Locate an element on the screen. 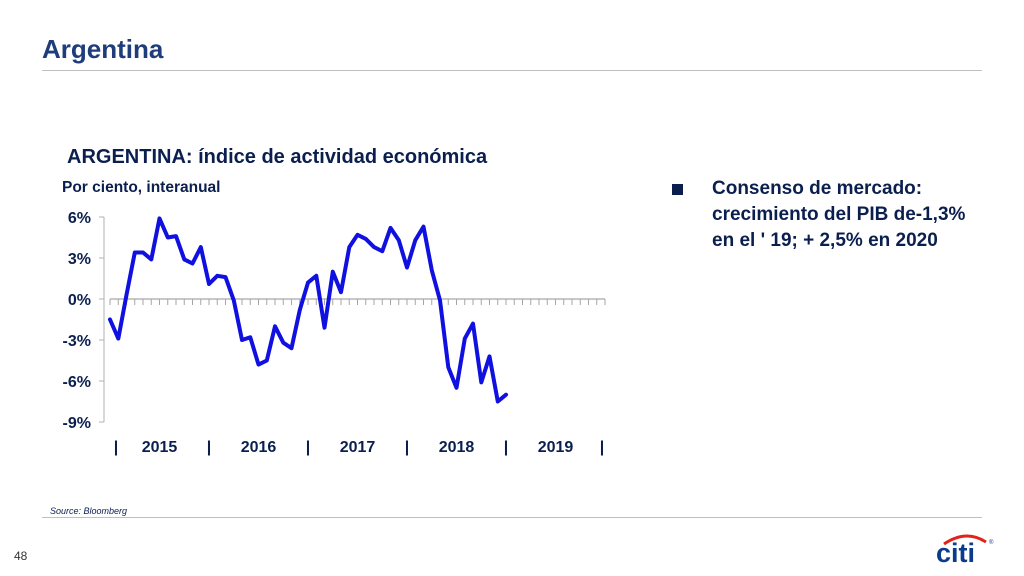 This screenshot has height=576, width=1024. y-tick-label: 6% is located at coordinates (79, 218).